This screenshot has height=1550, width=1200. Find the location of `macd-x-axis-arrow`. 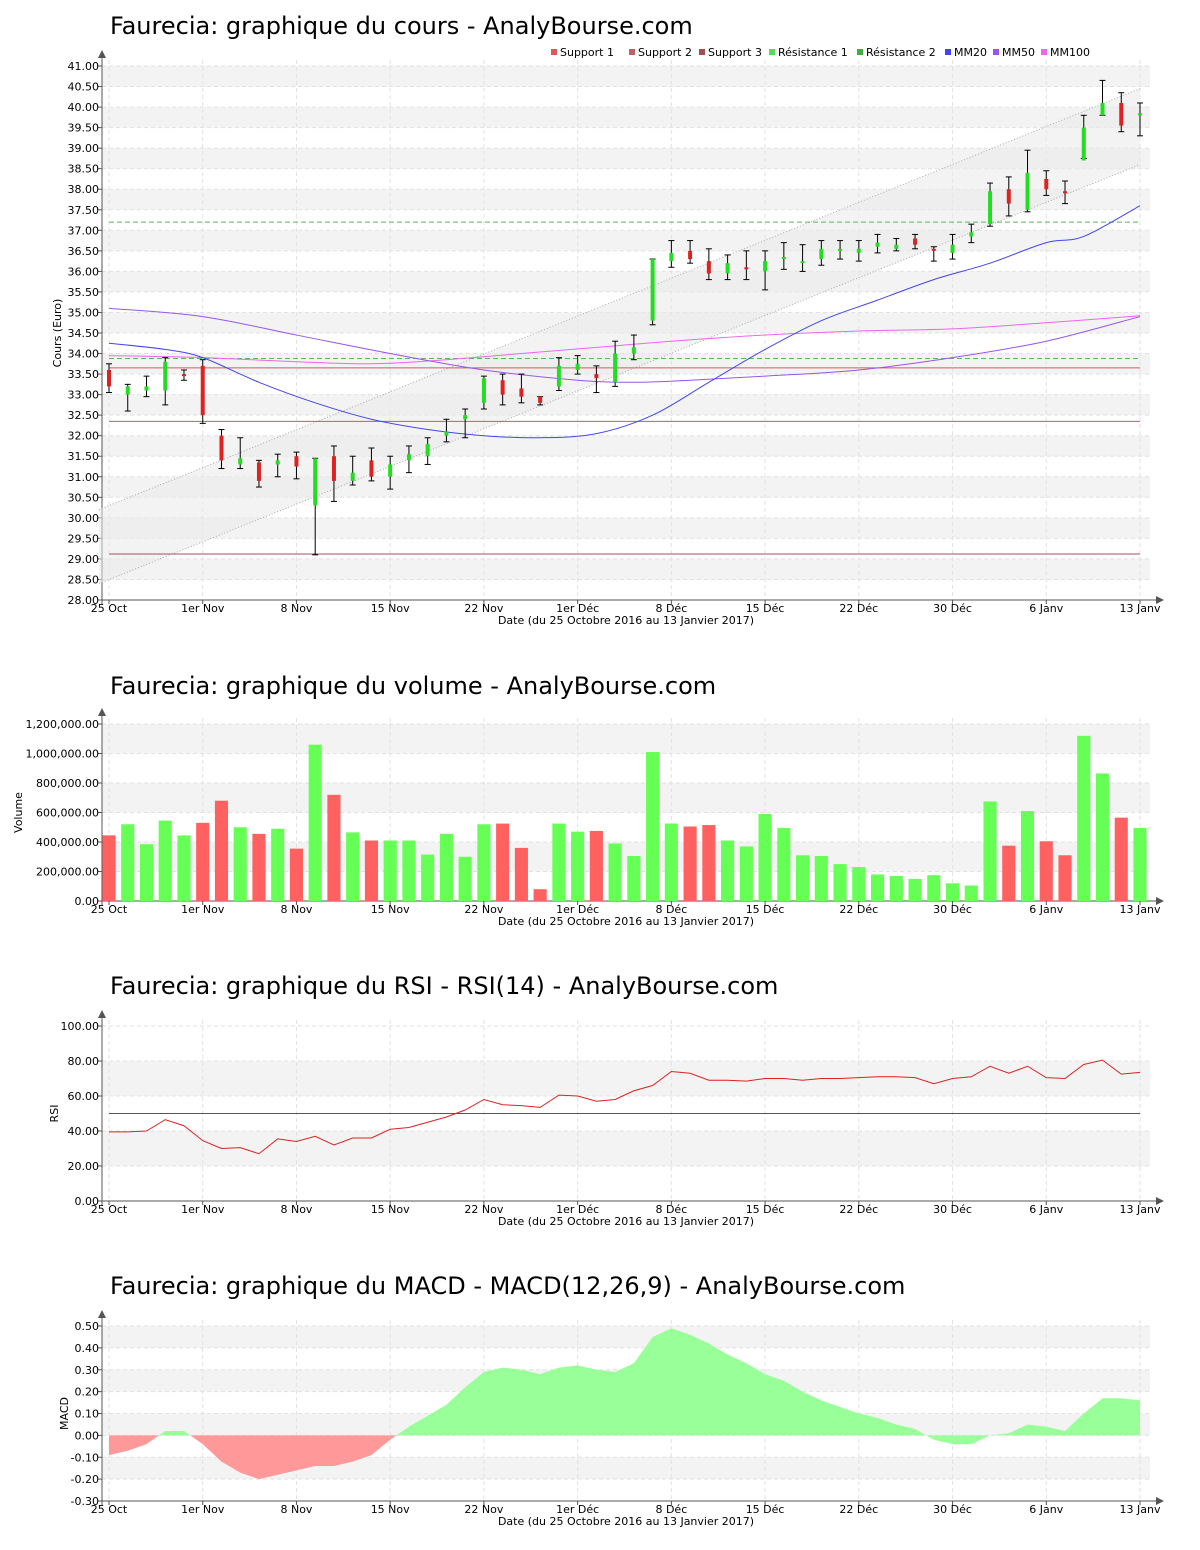

macd-x-axis-arrow is located at coordinates (1160, 1501).